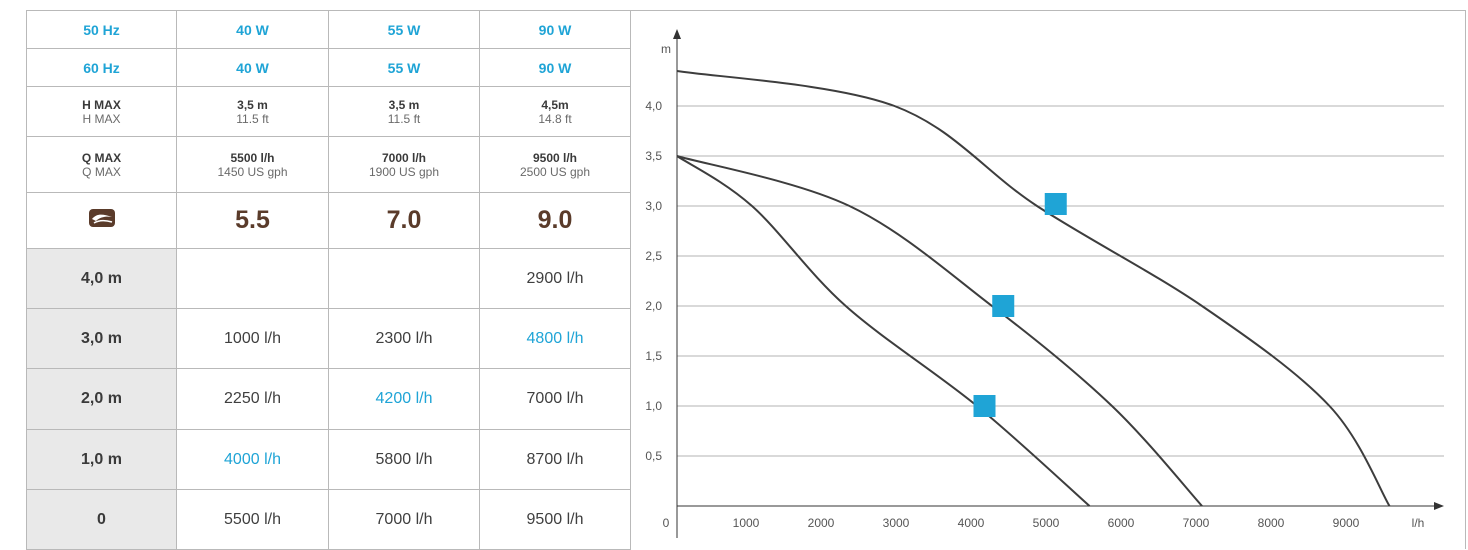 The image size is (1468, 550). I want to click on pond-rating-label-cell, so click(101, 220).